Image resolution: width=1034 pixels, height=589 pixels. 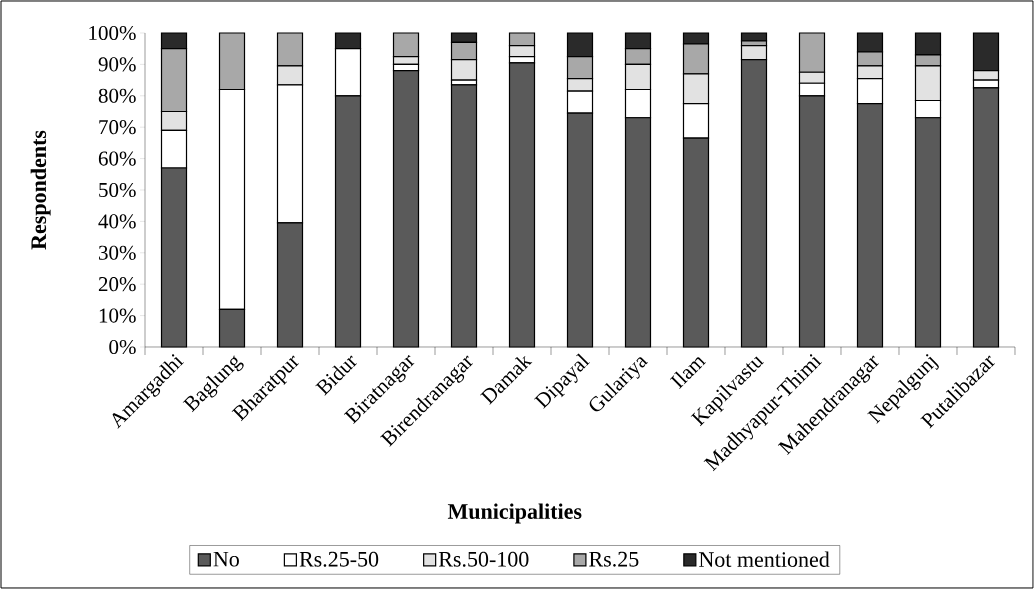 What do you see at coordinates (117, 252) in the screenshot?
I see `y-tick-label: 30%` at bounding box center [117, 252].